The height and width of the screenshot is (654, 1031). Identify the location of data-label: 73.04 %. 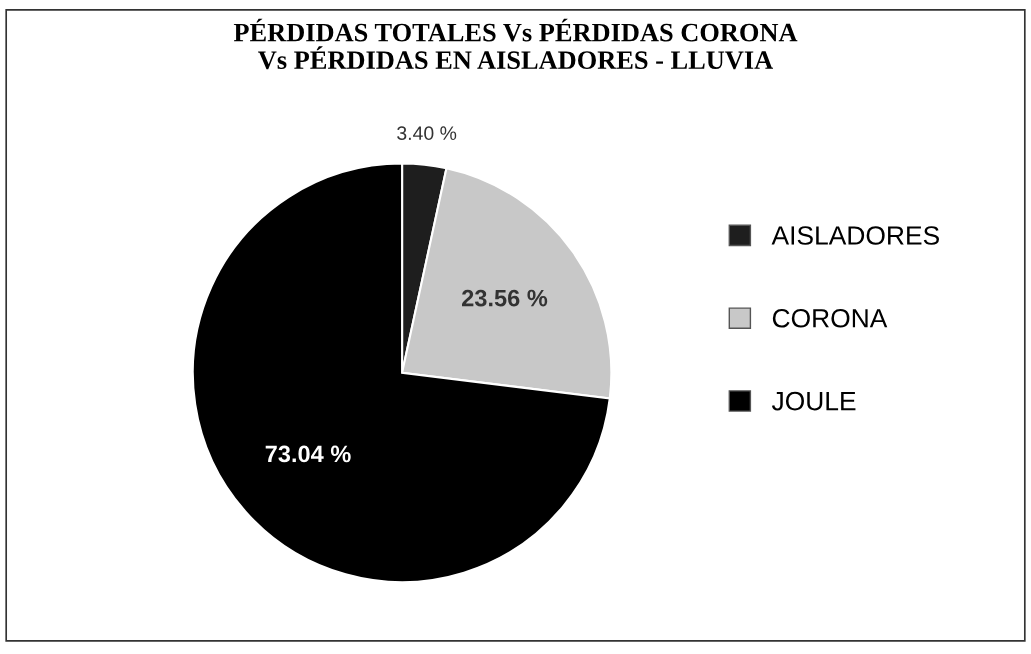
(308, 454).